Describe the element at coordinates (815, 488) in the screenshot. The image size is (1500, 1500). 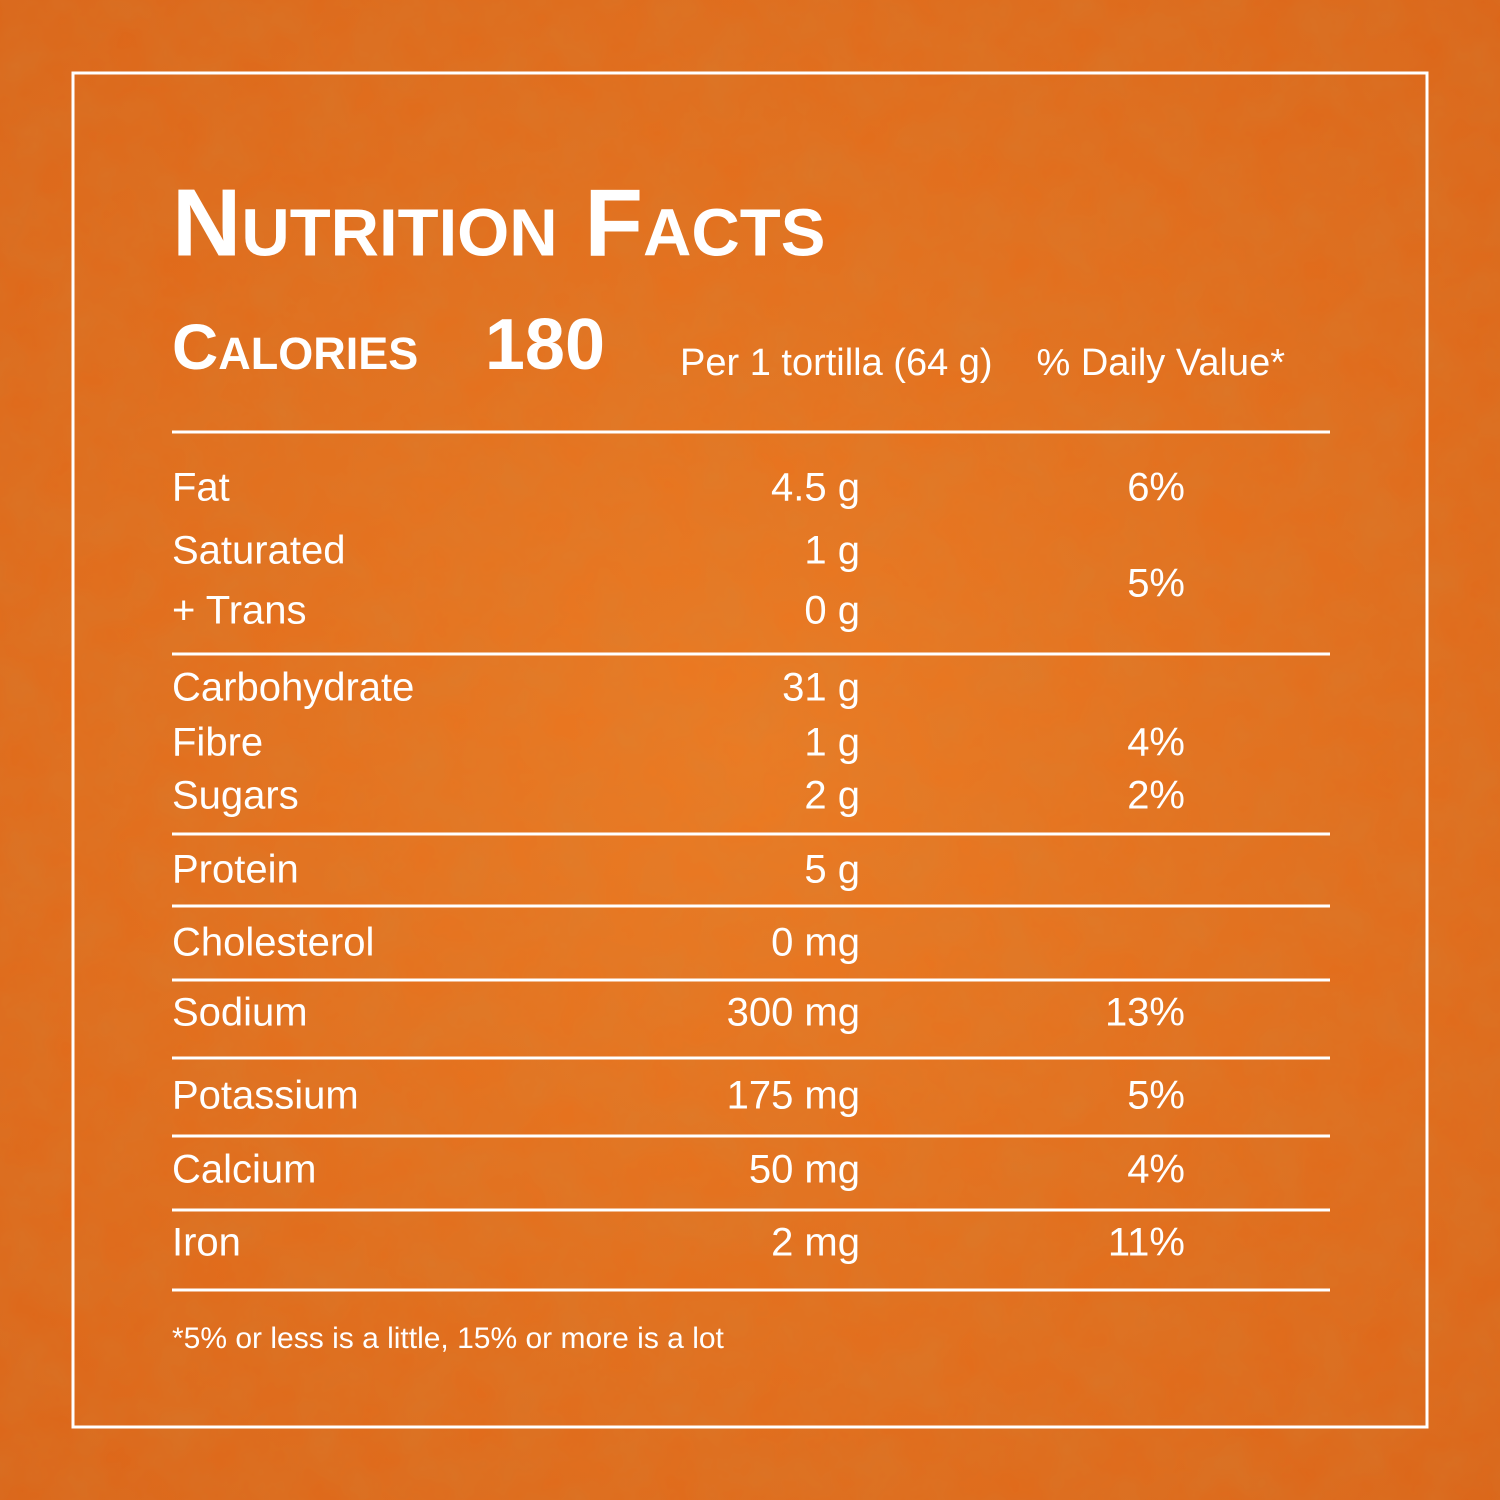
I see `amount: 4.5 g` at that location.